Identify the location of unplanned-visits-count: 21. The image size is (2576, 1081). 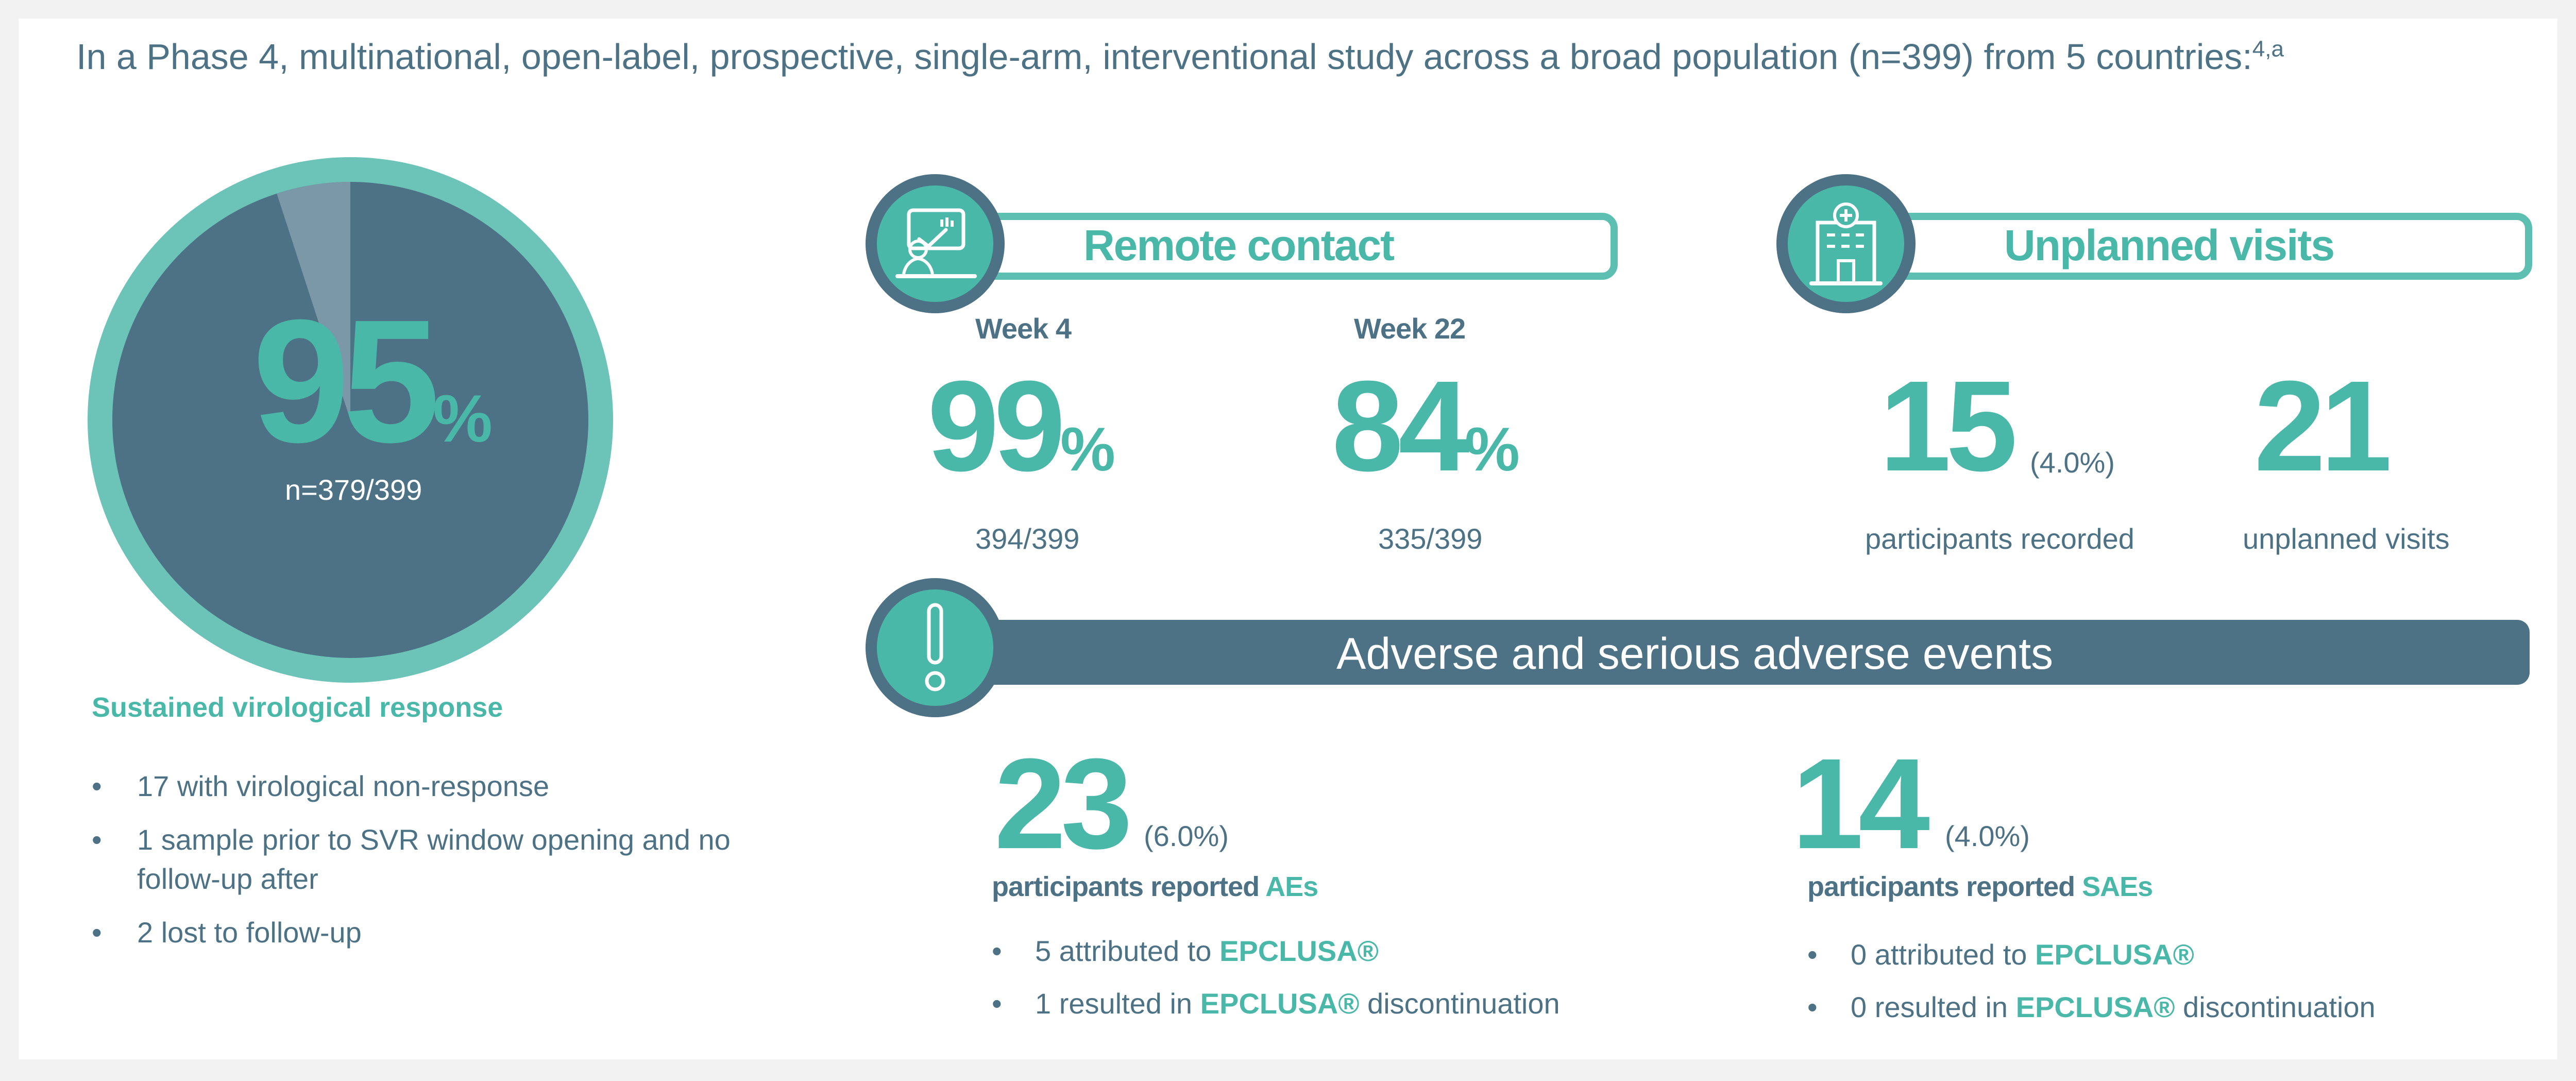
(2323, 426).